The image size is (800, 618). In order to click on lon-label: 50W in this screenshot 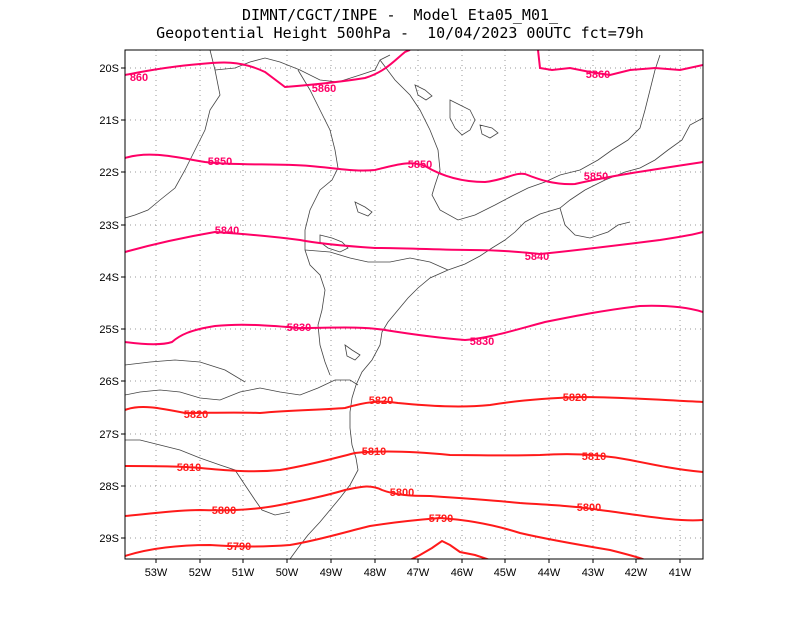, I will do `click(287, 573)`.